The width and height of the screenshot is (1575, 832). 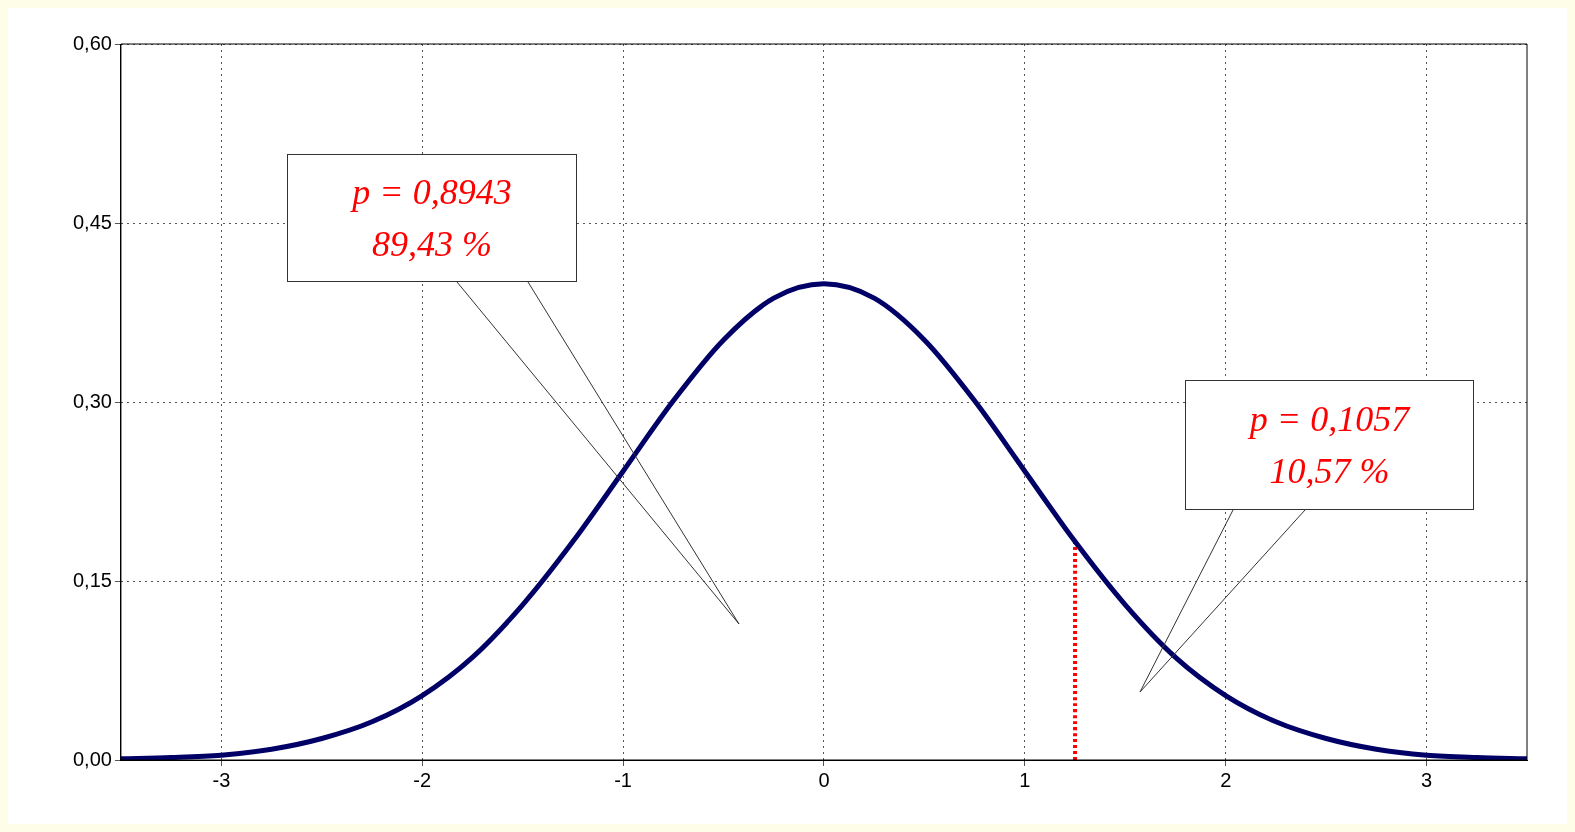 I want to click on x-tick-label: -1, so click(x=623, y=779).